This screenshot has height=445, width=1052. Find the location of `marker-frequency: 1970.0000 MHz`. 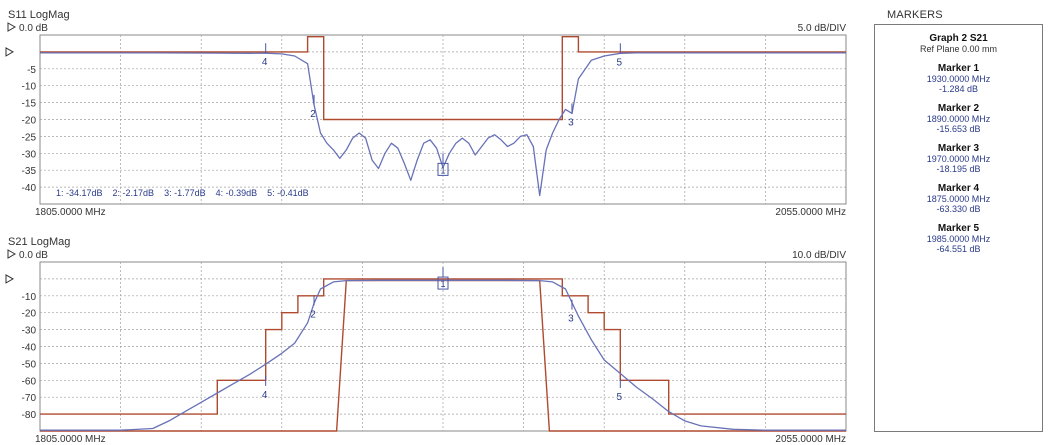

marker-frequency: 1970.0000 MHz is located at coordinates (958, 159).